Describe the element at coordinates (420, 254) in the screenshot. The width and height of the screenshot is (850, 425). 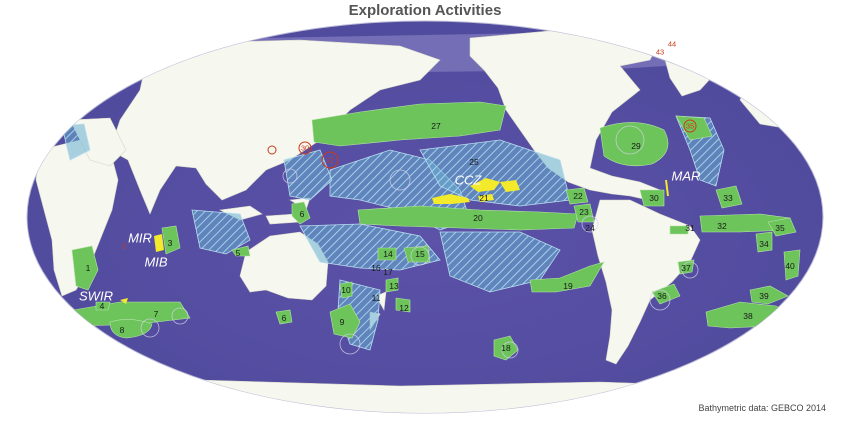
I see `label-16: 15` at that location.